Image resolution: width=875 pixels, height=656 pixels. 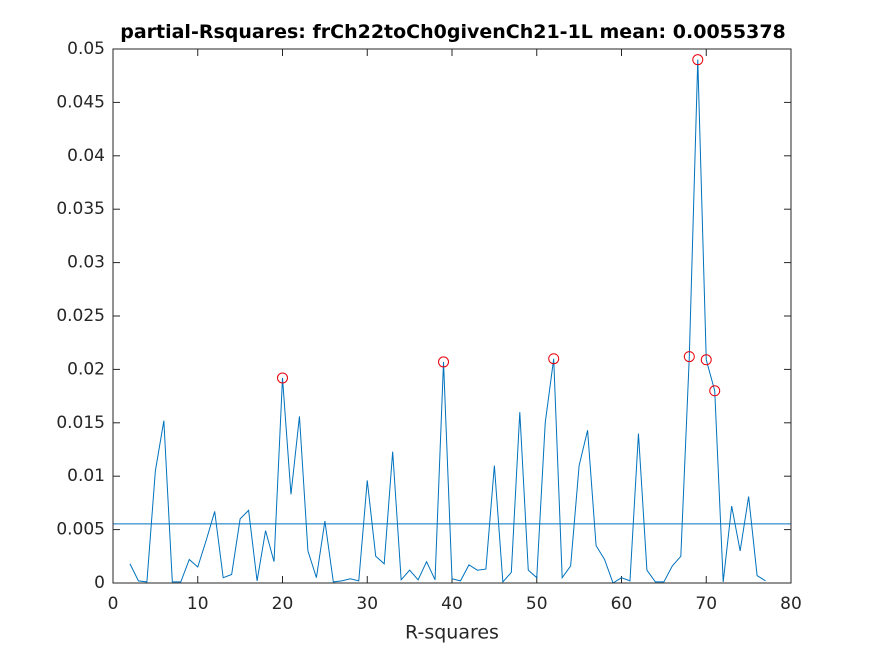 I want to click on y-tick-label: 0.02, so click(x=86, y=369).